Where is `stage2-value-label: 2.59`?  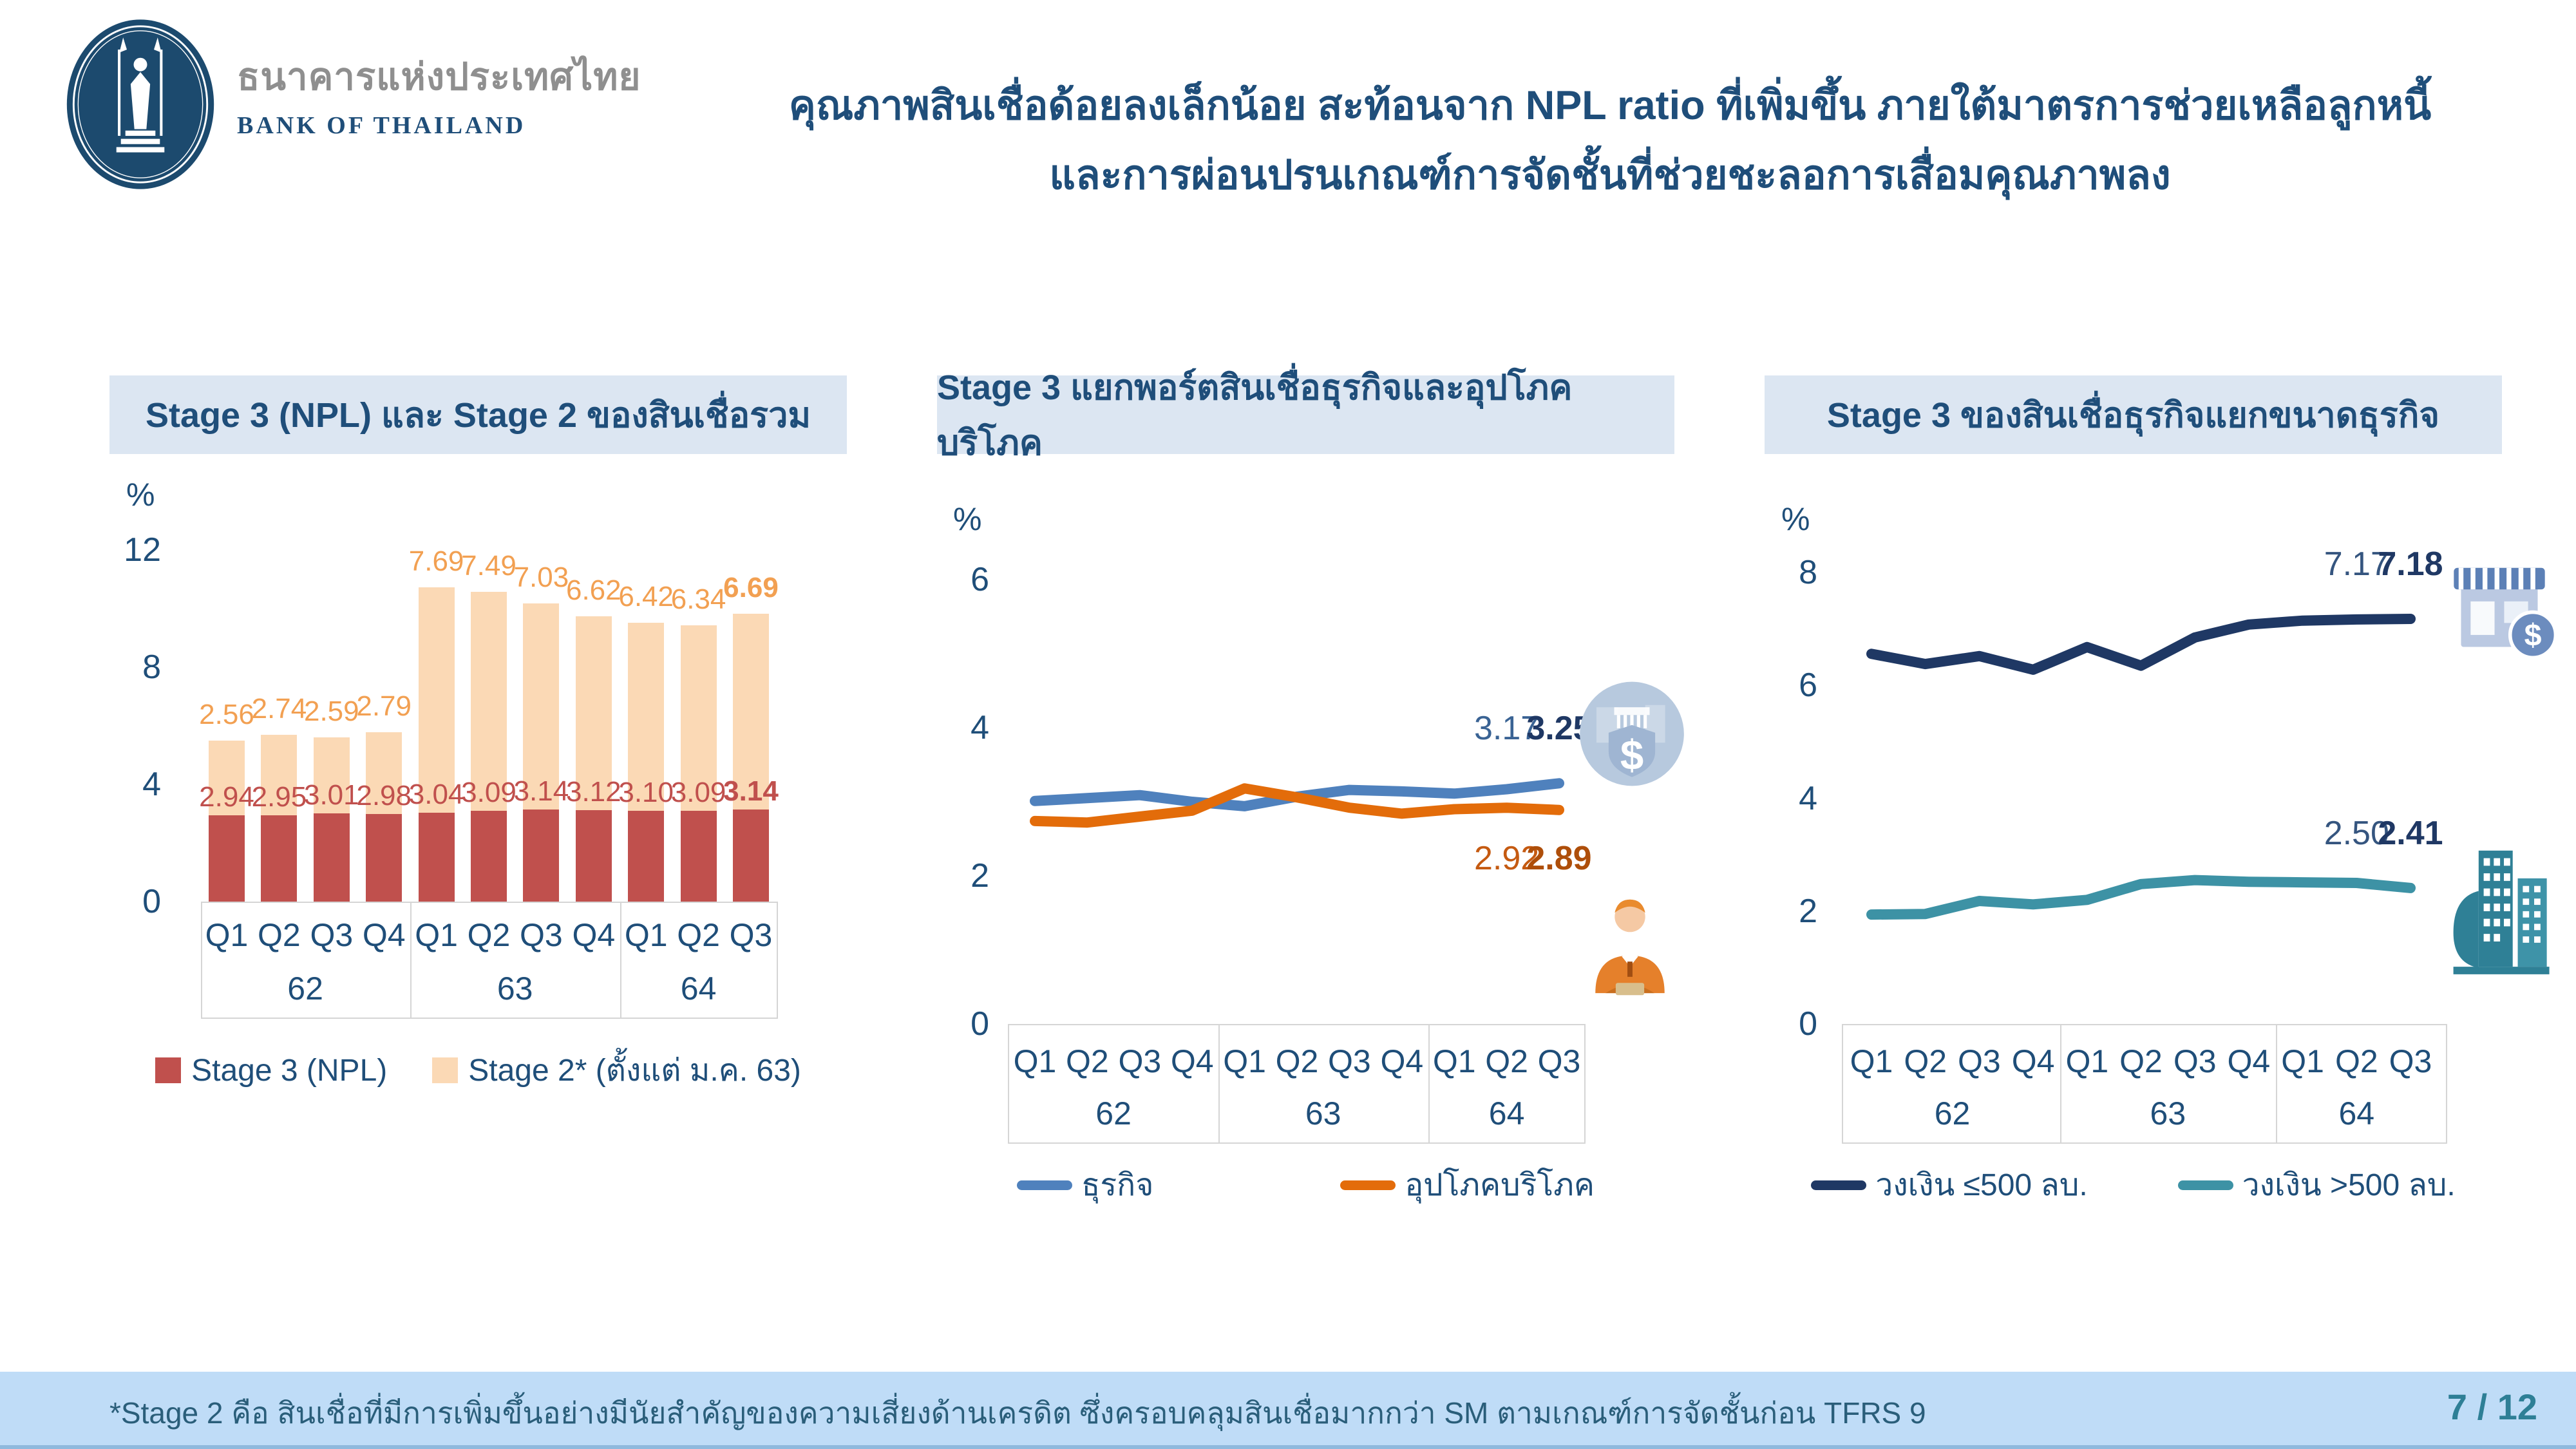
stage2-value-label: 2.59 is located at coordinates (331, 712).